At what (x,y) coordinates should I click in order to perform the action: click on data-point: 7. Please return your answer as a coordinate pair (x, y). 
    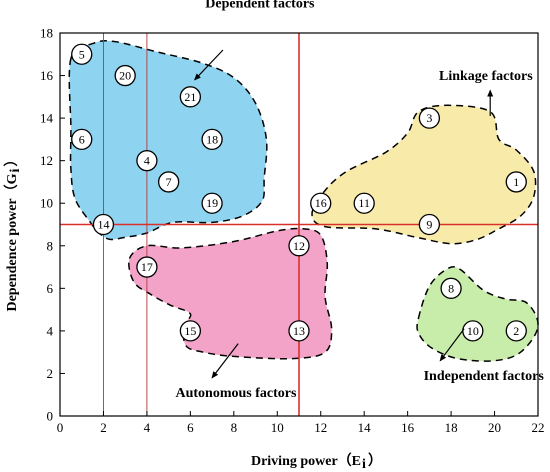
    Looking at the image, I should click on (168, 182).